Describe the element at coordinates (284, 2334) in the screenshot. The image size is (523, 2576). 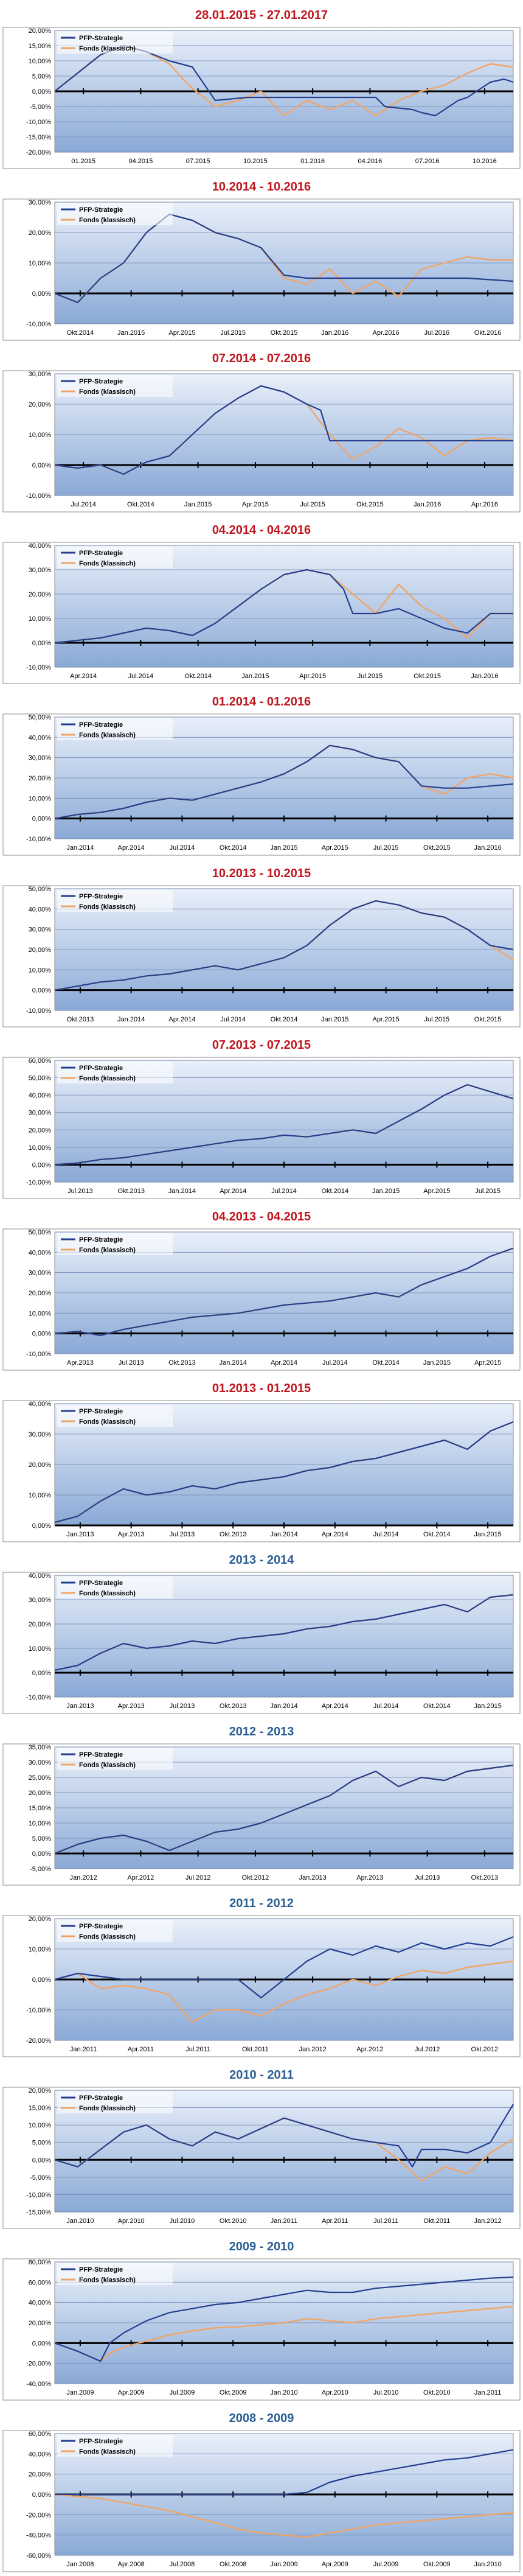
I see `series-line-fonds-klassisch` at that location.